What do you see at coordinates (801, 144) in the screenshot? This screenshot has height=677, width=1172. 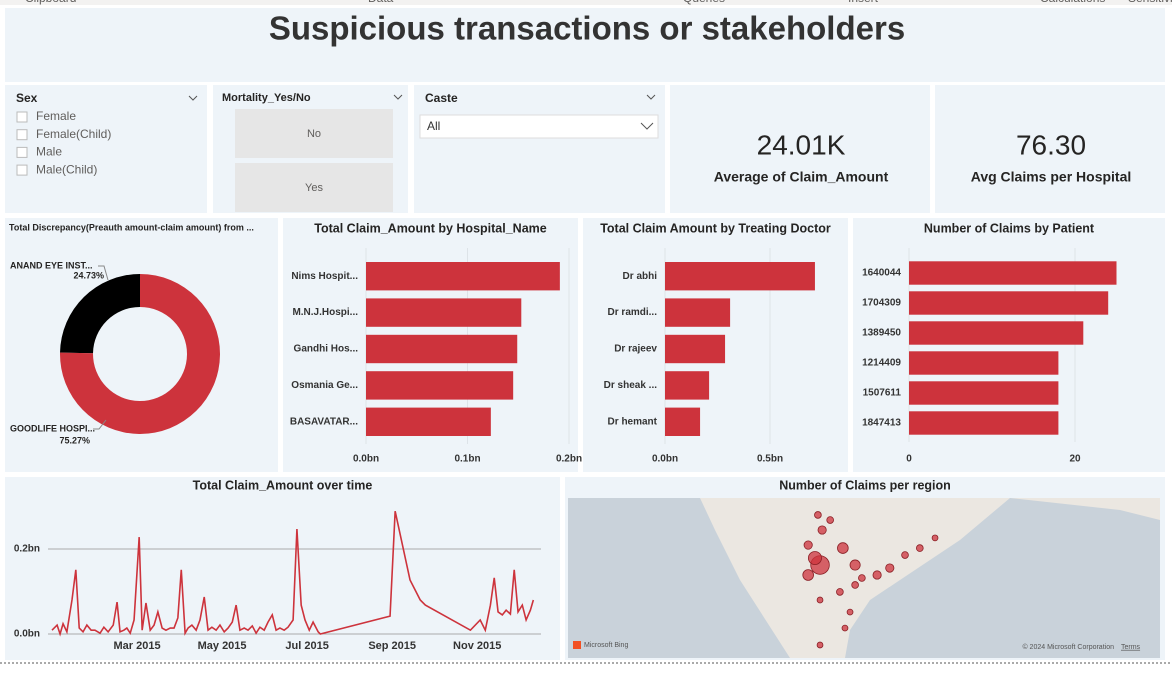 I see `card-value: 24.01K` at bounding box center [801, 144].